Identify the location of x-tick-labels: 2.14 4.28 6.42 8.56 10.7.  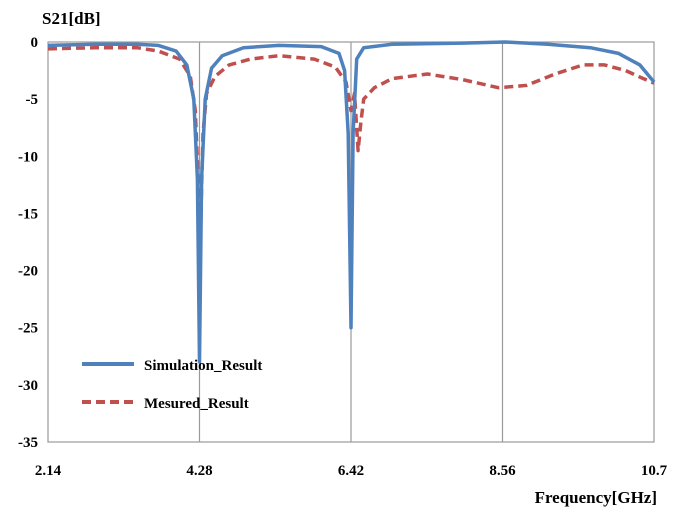
(351, 471).